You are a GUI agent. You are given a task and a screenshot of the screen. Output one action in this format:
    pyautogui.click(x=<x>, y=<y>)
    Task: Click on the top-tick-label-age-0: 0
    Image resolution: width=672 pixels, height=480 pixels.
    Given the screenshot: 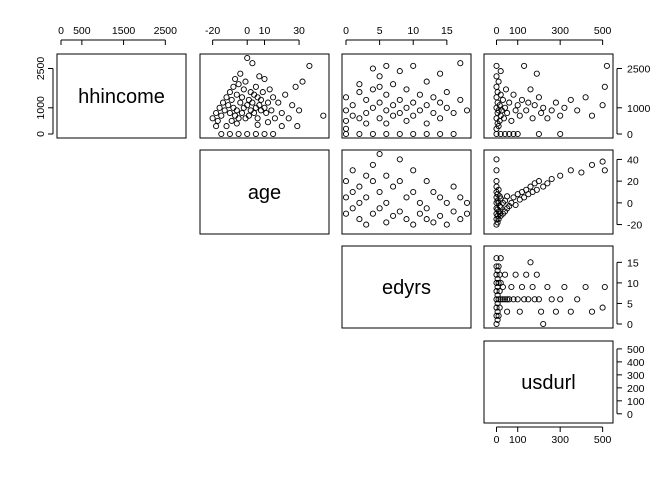 What is the action you would take?
    pyautogui.click(x=247, y=31)
    